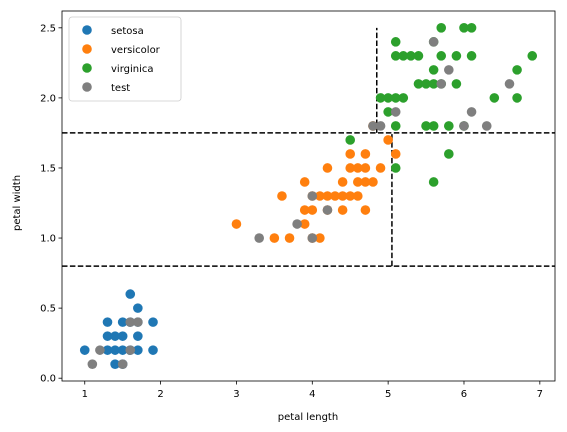  What do you see at coordinates (118, 329) in the screenshot?
I see `series-setosa` at bounding box center [118, 329].